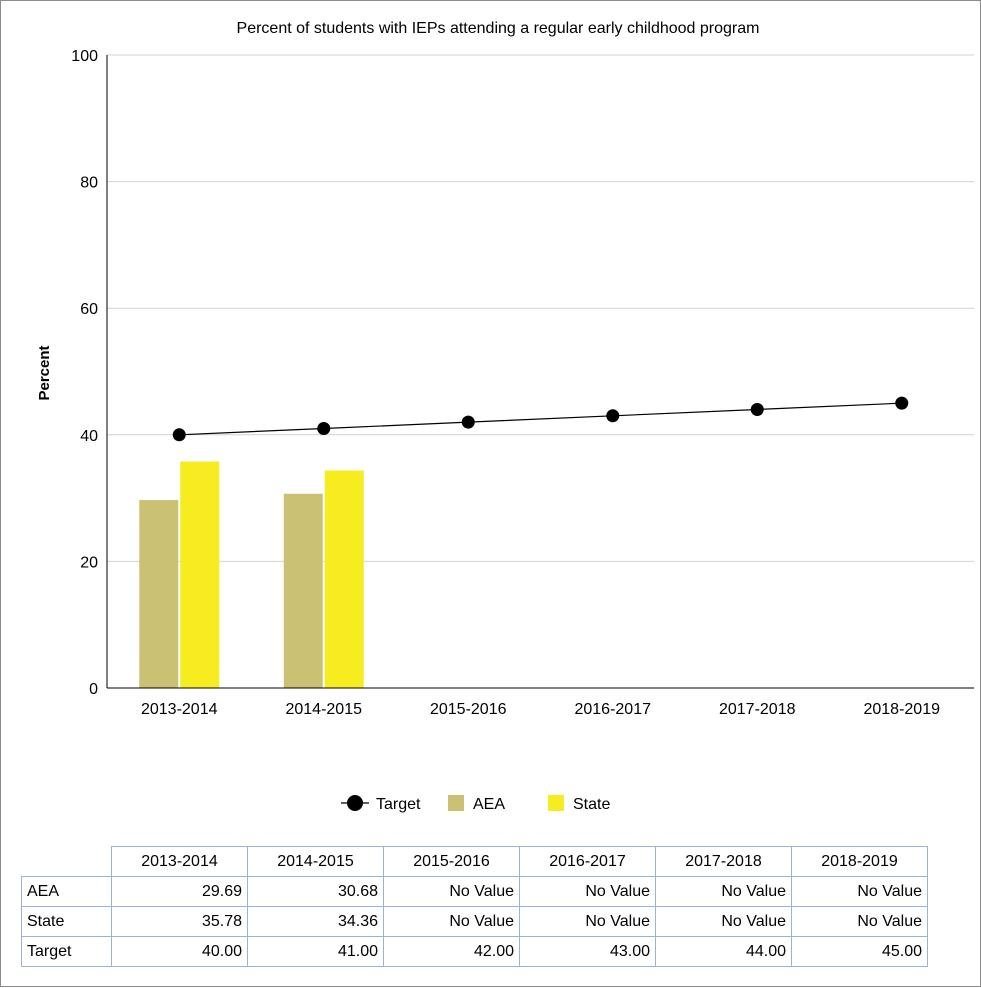  I want to click on x-tick-label: 2015-2016, so click(468, 709).